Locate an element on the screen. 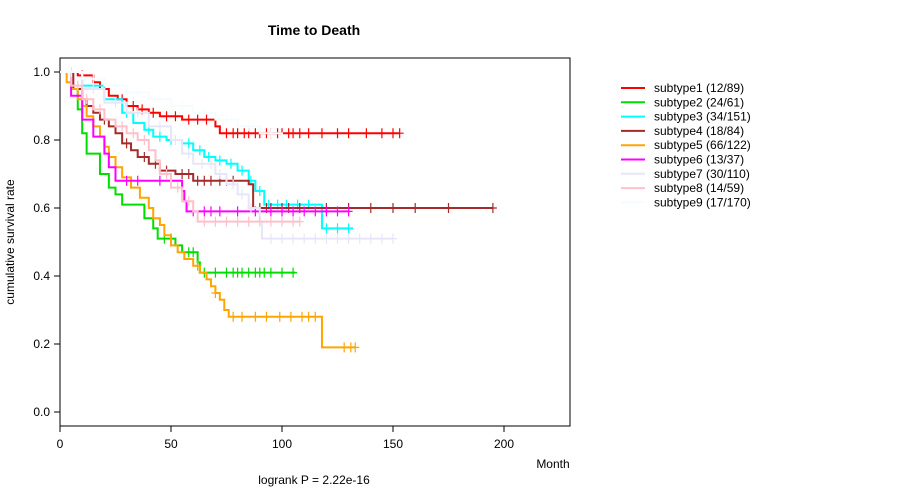  legend-label: subtype1 (12/89) is located at coordinates (699, 88).